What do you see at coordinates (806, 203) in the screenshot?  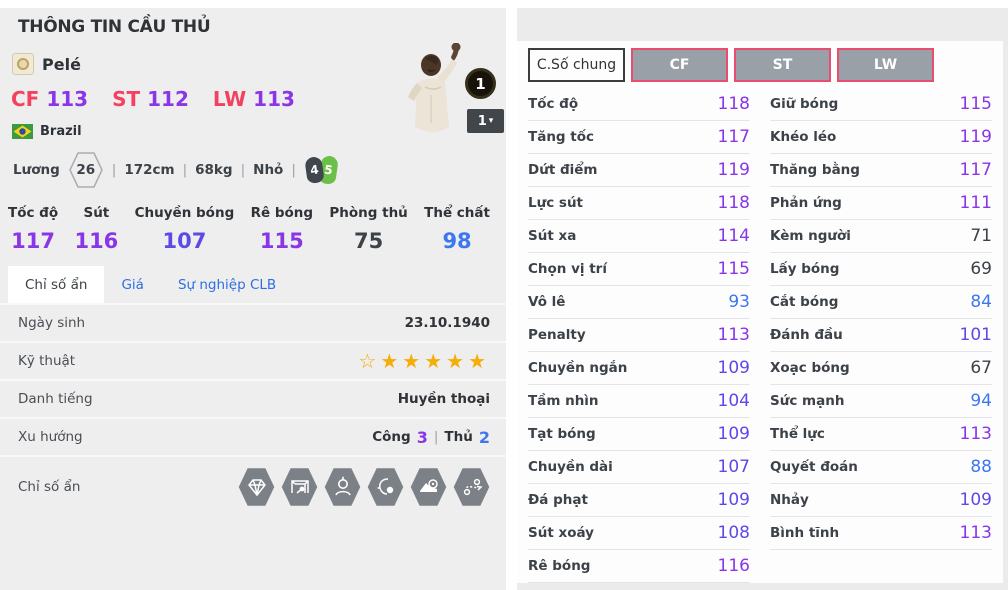 I see `detail-stat-label: Phản ứng` at bounding box center [806, 203].